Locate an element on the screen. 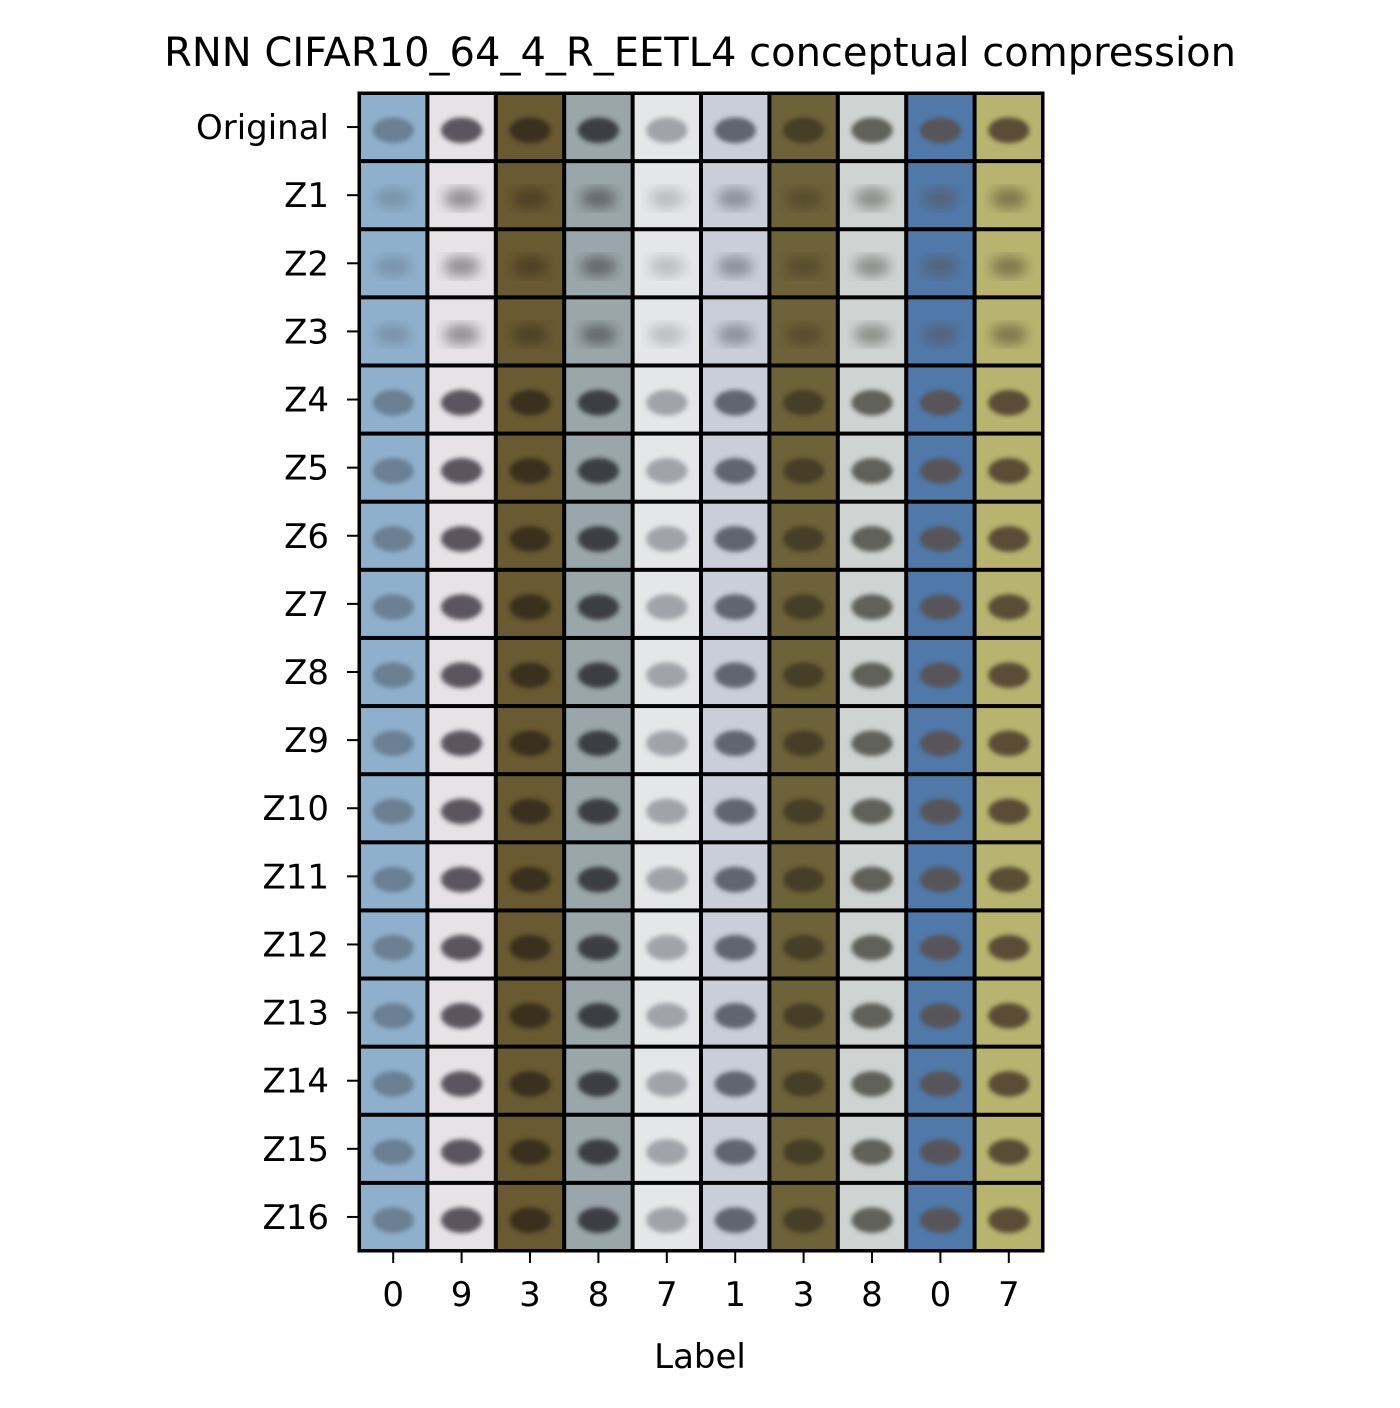  x-tick-label: 1 is located at coordinates (735, 1295).